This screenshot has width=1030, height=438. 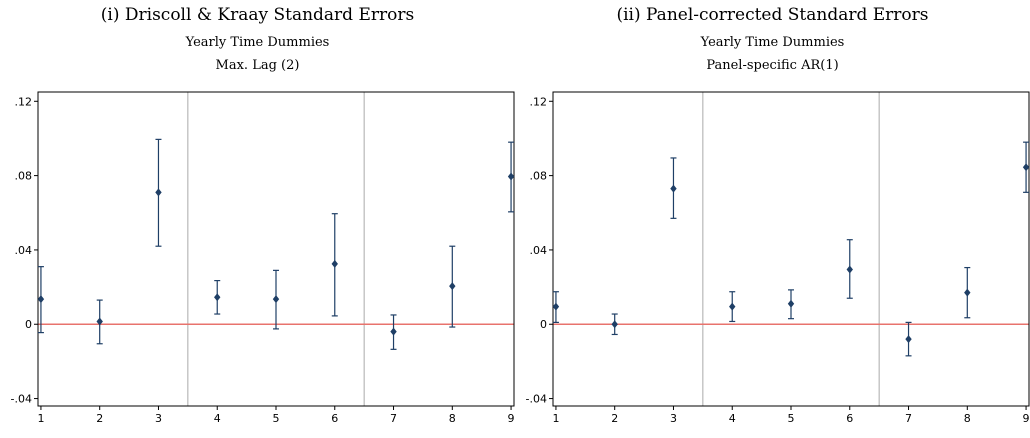 What do you see at coordinates (772, 65) in the screenshot?
I see `chart-subtitle-2: Panel-specific AR(1)` at bounding box center [772, 65].